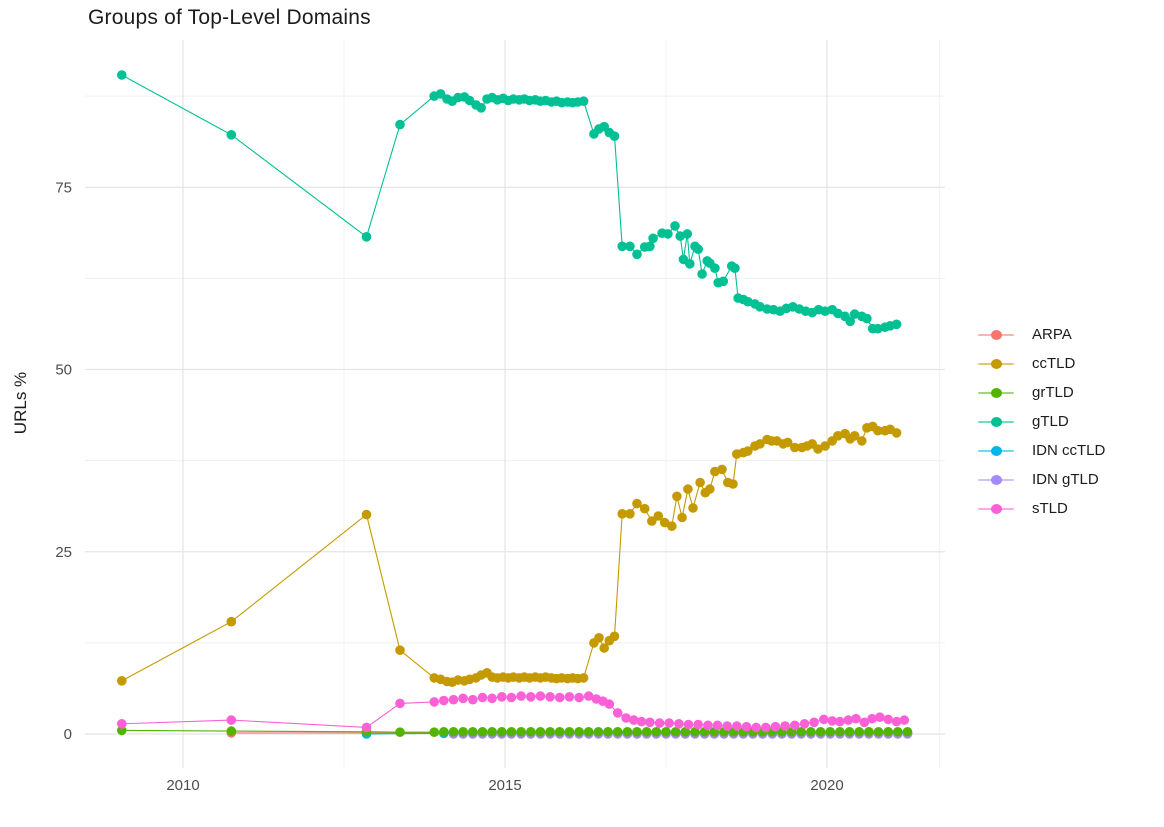  I want to click on legend-item-gtld: gTLD, so click(1041, 421).